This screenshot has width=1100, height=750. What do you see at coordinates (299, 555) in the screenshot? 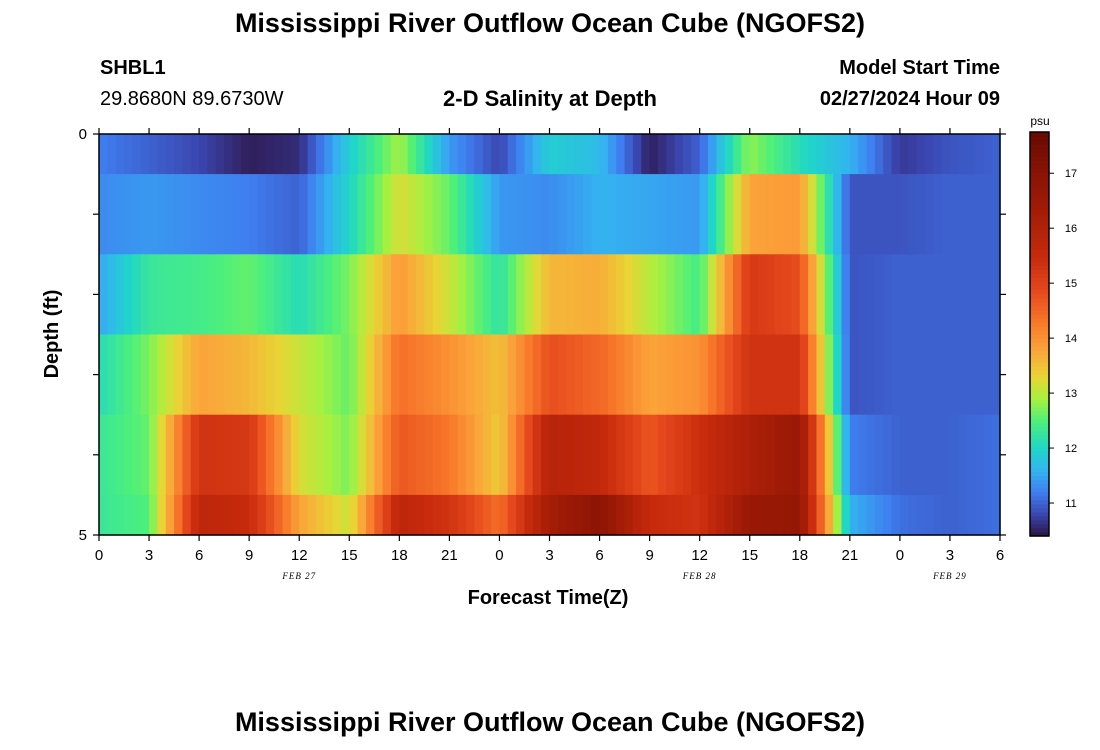
I see `x-tick-label: 12` at bounding box center [299, 555].